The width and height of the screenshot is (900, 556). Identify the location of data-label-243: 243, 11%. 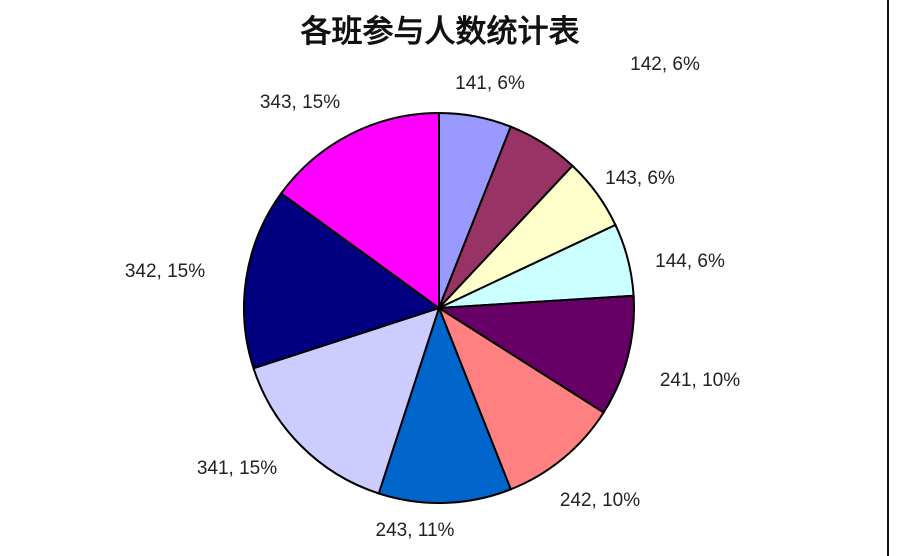
(415, 530).